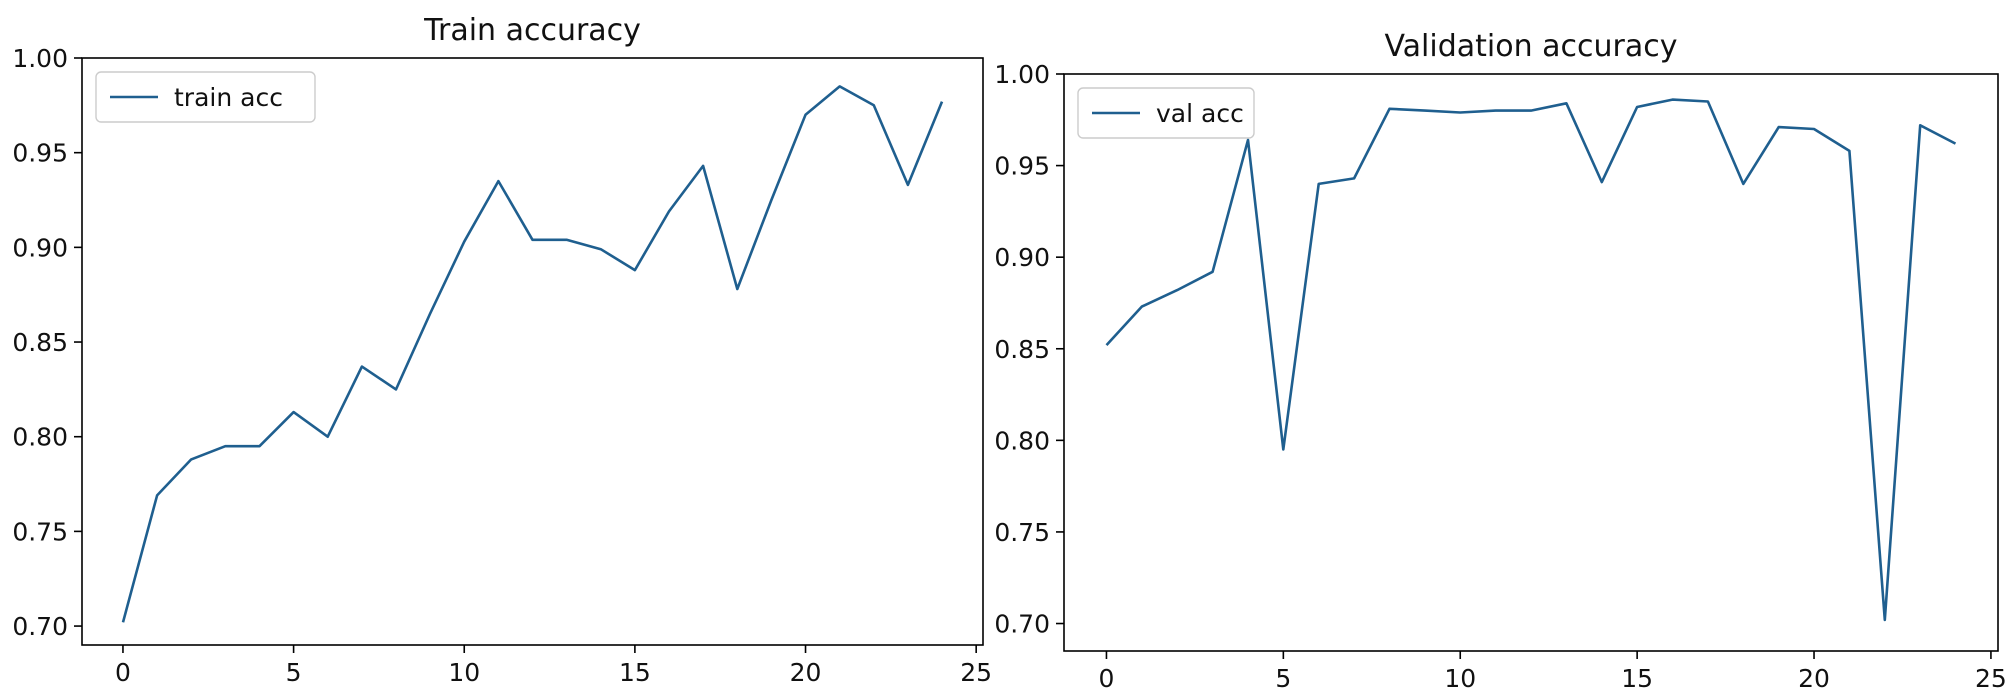  I want to click on chart-1-y-tick-label: 0.75, so click(40, 531).